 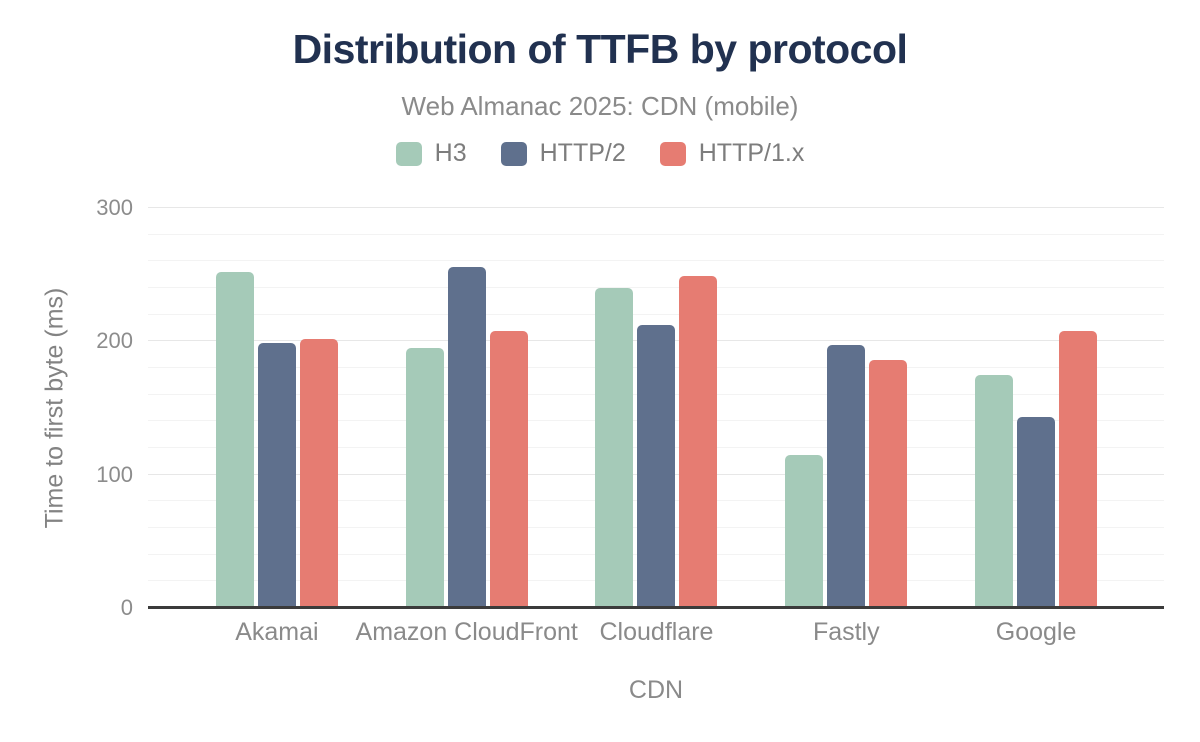 I want to click on legend-label-http-2: HTTP/2, so click(x=582, y=153).